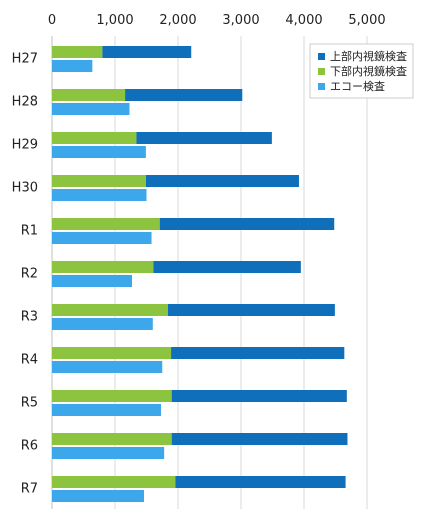  Describe the element at coordinates (114, 20) in the screenshot. I see `x-tick-label: 1,000` at that location.